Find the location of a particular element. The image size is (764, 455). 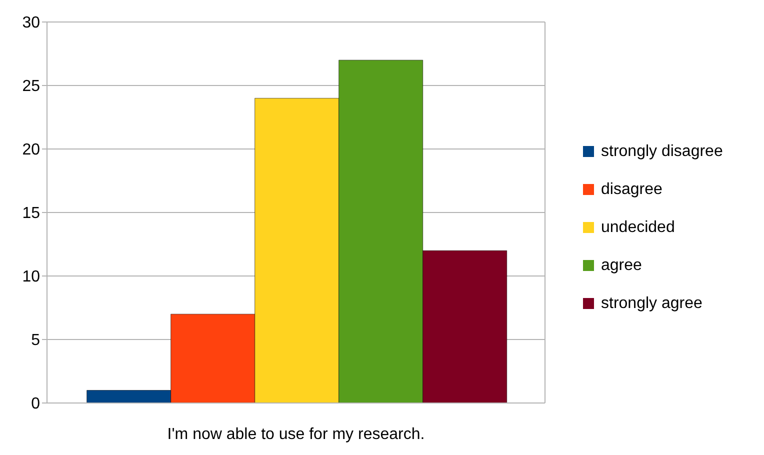

y-tick-label: 0 is located at coordinates (35, 404).